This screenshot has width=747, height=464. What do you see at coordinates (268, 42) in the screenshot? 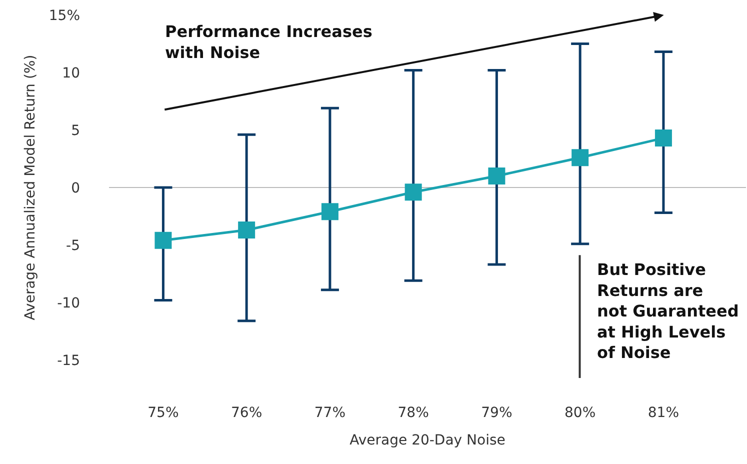
I see `annotation: Performance Increases with Noise` at bounding box center [268, 42].